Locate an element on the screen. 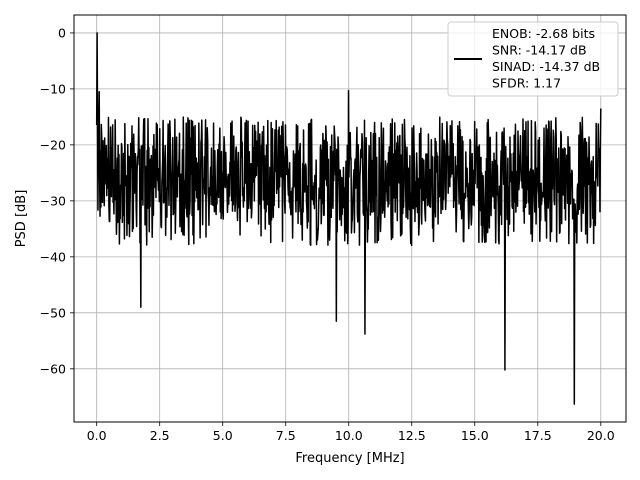  y-tick-label: −10 is located at coordinates (53, 88).